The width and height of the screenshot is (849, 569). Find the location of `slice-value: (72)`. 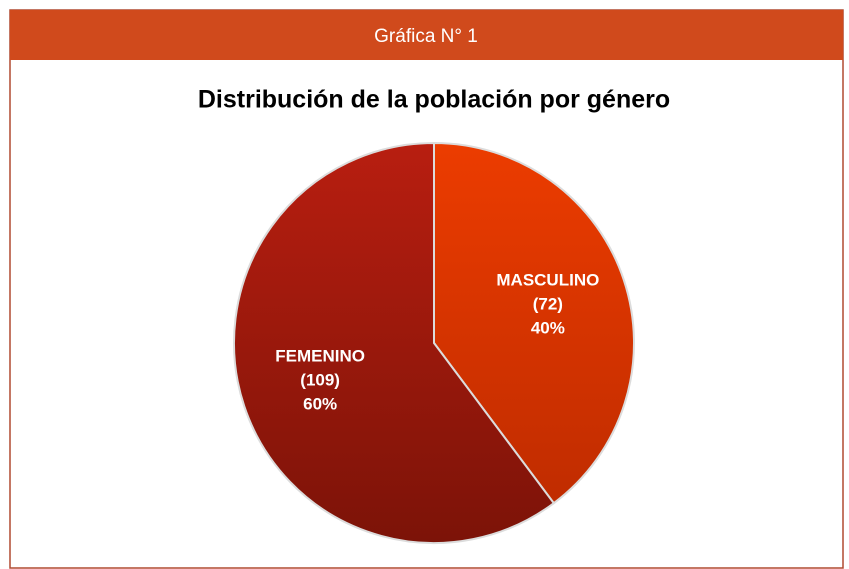

slice-value: (72) is located at coordinates (548, 304).